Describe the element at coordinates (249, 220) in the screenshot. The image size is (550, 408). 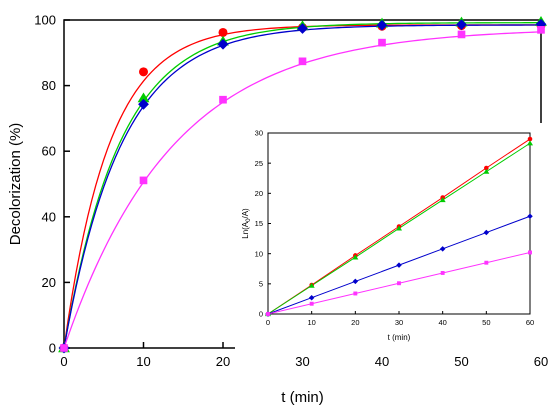
I see `inset-y-title-subscript: 0` at that location.